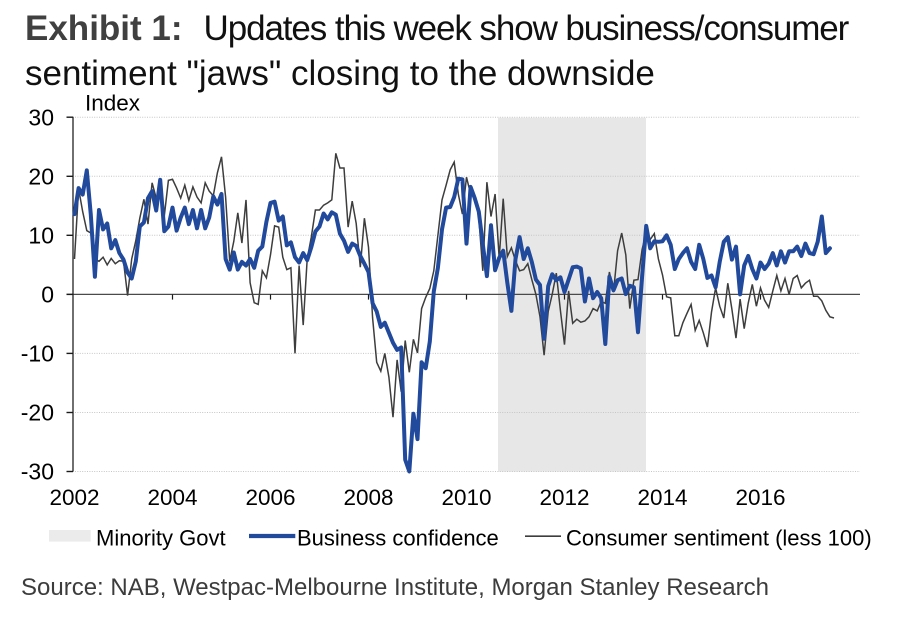  Describe the element at coordinates (172, 497) in the screenshot. I see `svg-text: 2004` at that location.